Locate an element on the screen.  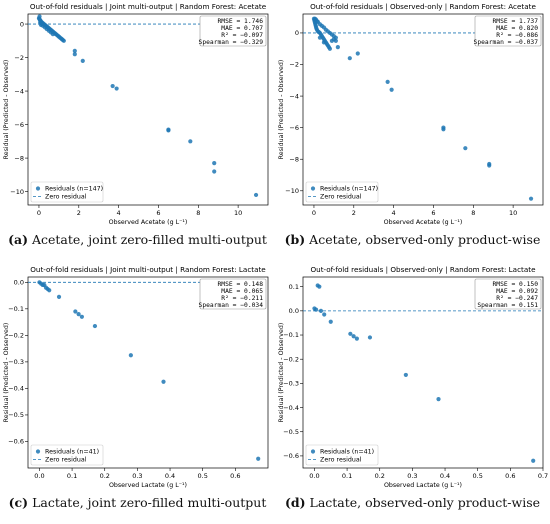
y-tick-label: −0.4 is located at coordinates (291, 408).